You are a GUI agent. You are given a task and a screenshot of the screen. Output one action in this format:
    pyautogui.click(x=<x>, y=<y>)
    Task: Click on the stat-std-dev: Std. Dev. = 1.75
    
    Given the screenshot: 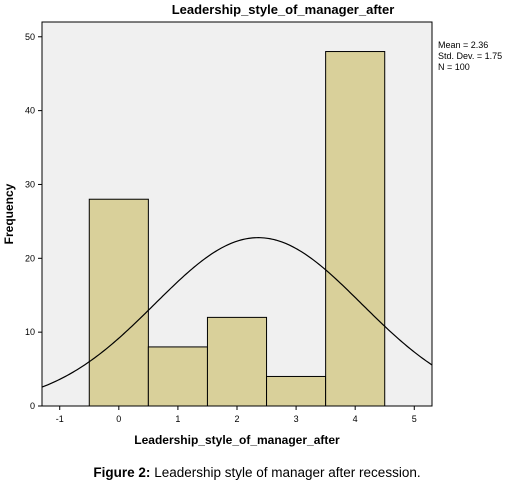 What is the action you would take?
    pyautogui.click(x=470, y=56)
    